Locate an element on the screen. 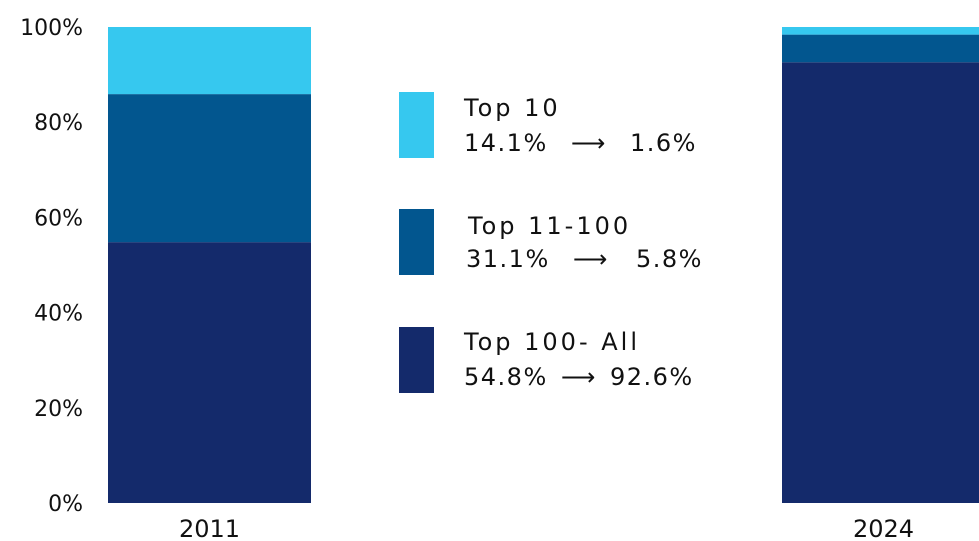 Image resolution: width=979 pixels, height=541 pixels. legend-to-top-11-100: 5.8% is located at coordinates (669, 259).